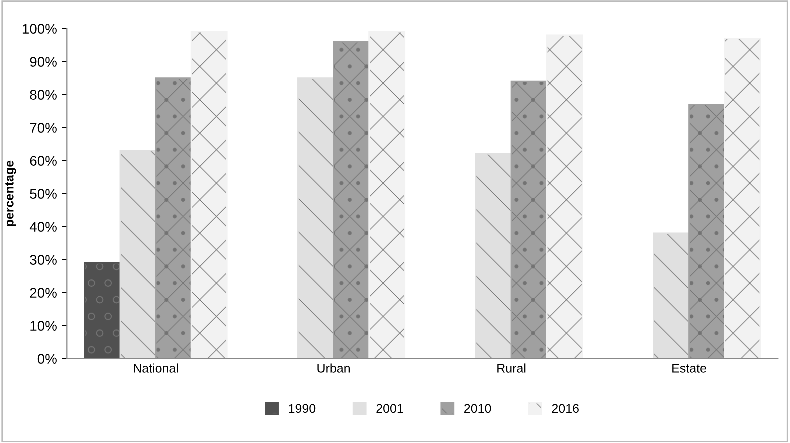 This screenshot has height=443, width=790. I want to click on legend-label: 2001, so click(390, 409).